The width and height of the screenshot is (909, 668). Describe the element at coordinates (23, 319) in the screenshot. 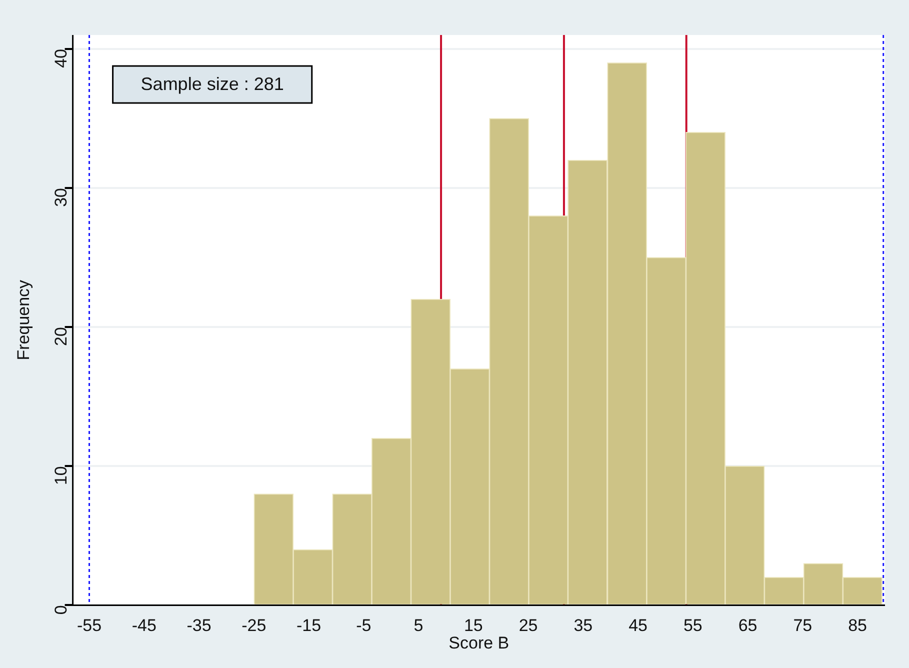

I see `y-axis-title: Frequency` at that location.